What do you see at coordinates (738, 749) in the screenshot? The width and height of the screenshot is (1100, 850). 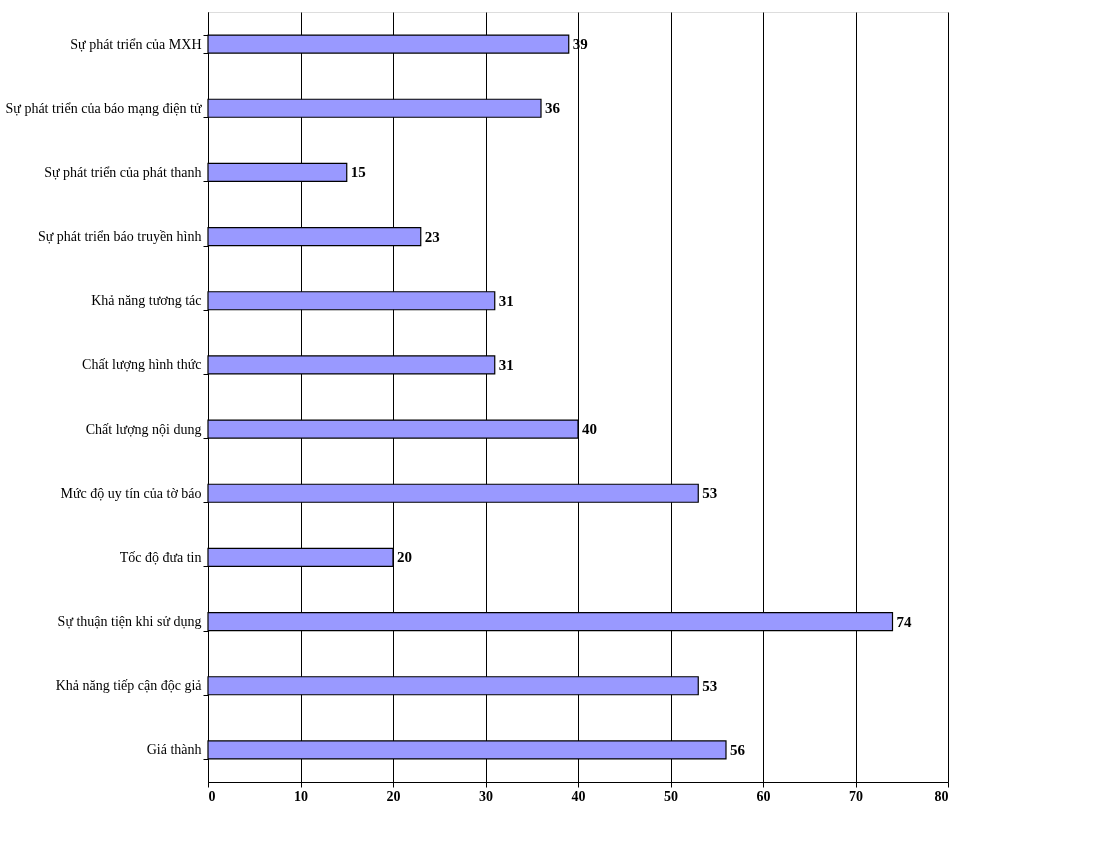 I see `data-label: 56` at bounding box center [738, 749].